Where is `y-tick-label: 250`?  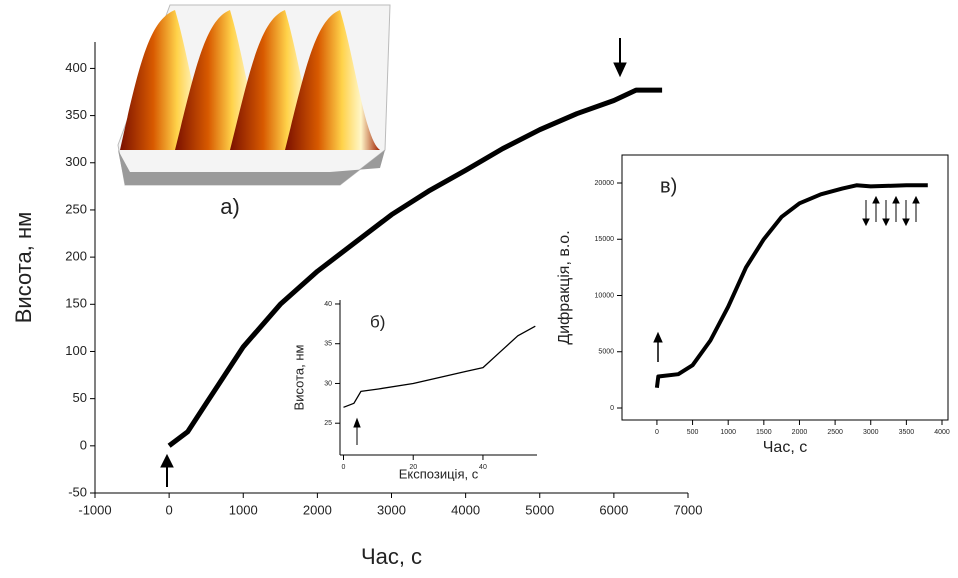
y-tick-label: 250 is located at coordinates (76, 208).